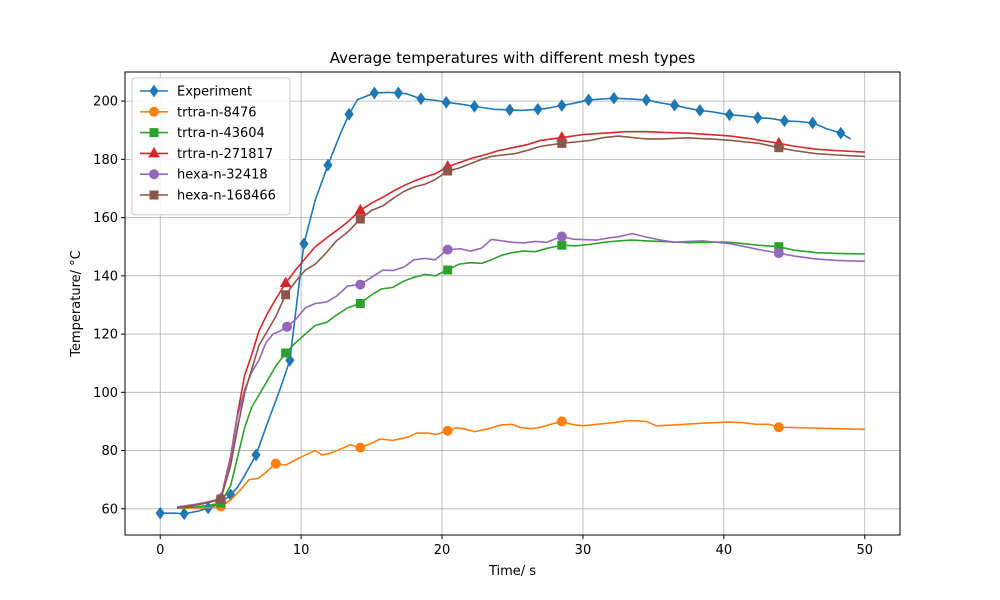  I want to click on legend-entry: trtra-n-8476, so click(198, 112).